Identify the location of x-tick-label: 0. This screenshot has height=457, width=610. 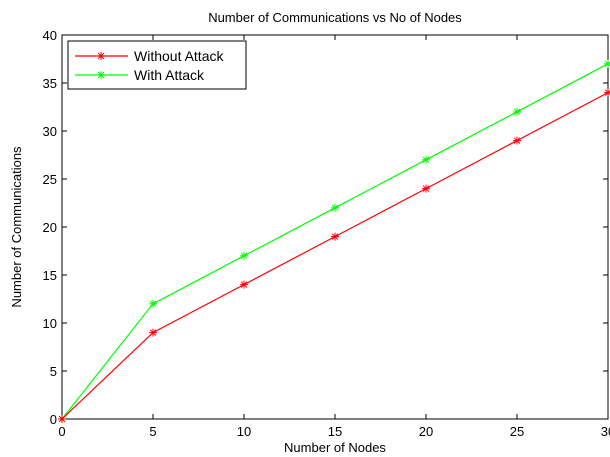
(61, 431).